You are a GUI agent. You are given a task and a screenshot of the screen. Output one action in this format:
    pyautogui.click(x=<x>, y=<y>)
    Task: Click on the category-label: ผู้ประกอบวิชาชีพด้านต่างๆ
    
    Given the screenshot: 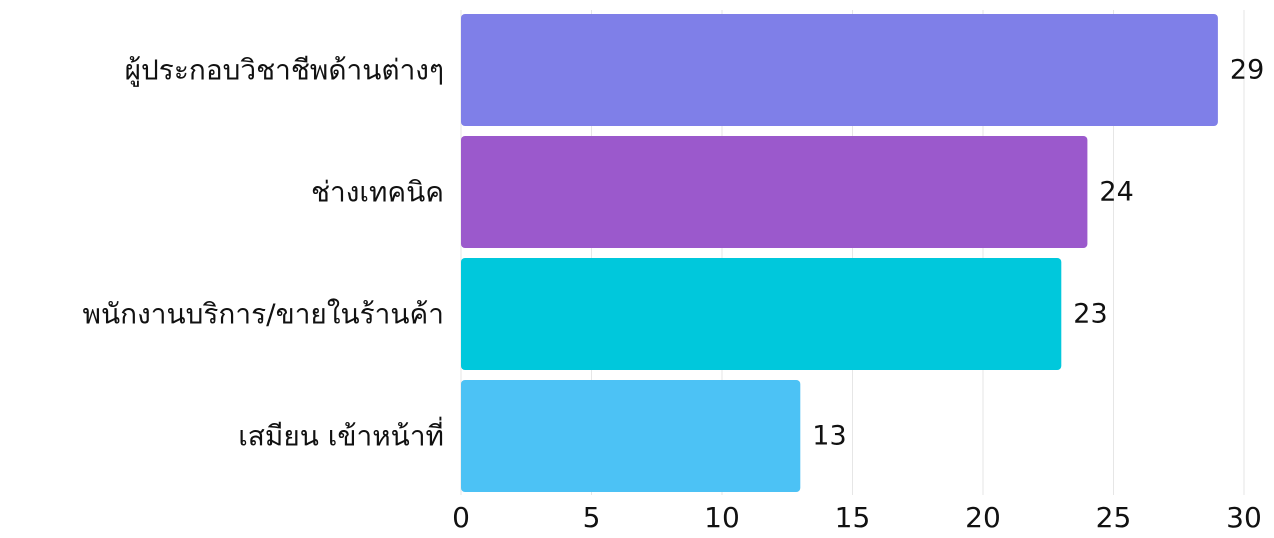 What is the action you would take?
    pyautogui.click(x=284, y=71)
    